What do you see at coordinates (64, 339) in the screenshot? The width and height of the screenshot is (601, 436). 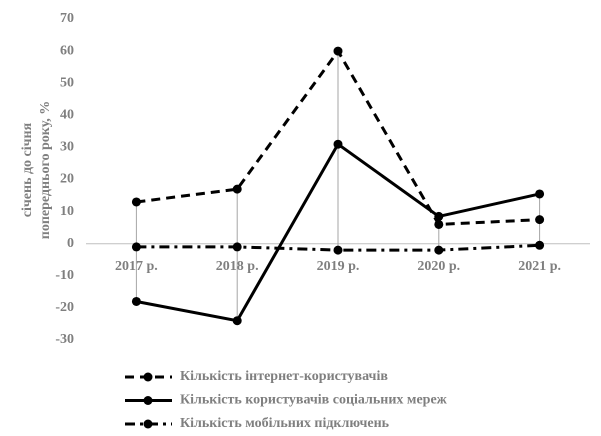 I see `y-tick-label: -30` at bounding box center [64, 339].